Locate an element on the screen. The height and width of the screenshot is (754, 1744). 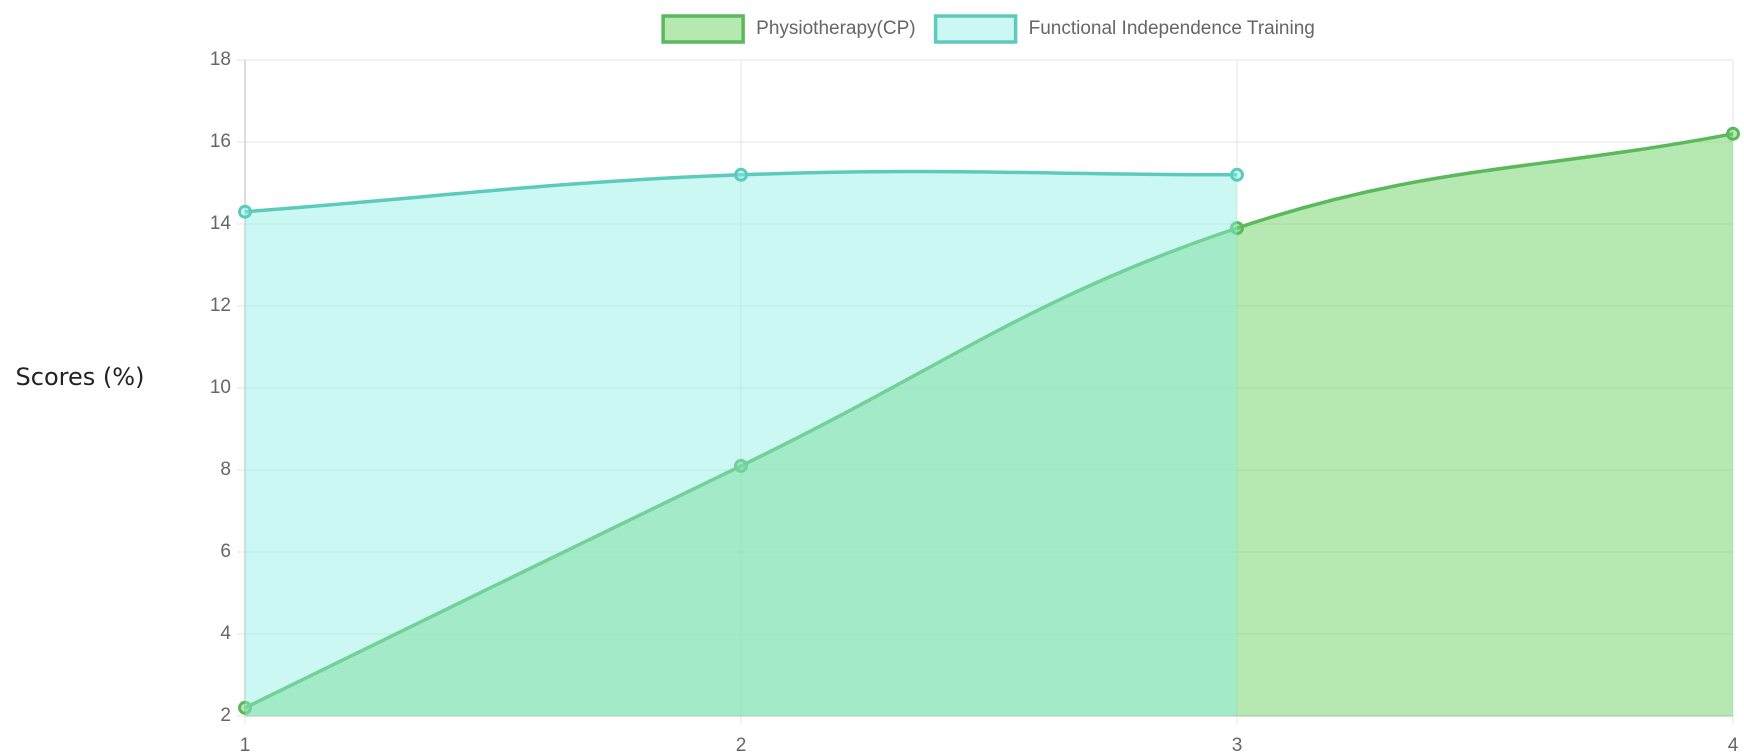
y-tick-label: 12 is located at coordinates (220, 305).